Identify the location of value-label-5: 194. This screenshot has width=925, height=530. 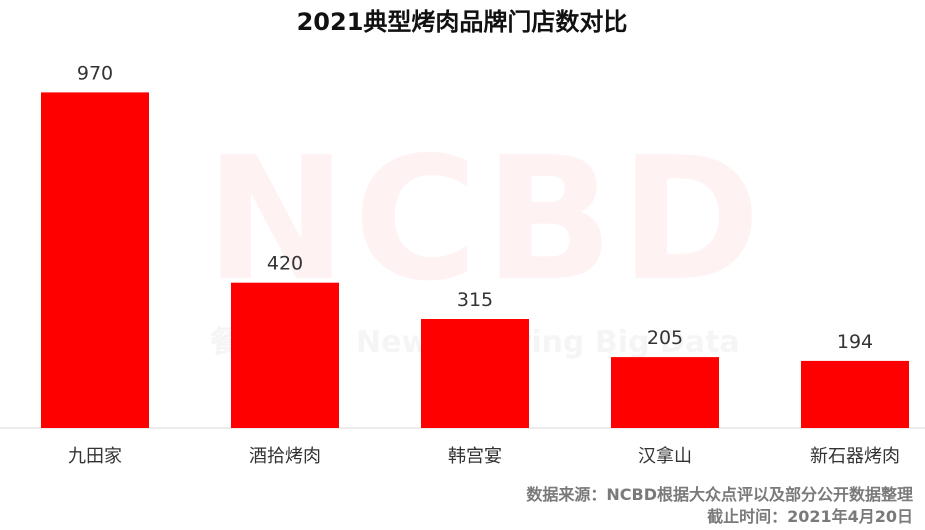
(855, 342).